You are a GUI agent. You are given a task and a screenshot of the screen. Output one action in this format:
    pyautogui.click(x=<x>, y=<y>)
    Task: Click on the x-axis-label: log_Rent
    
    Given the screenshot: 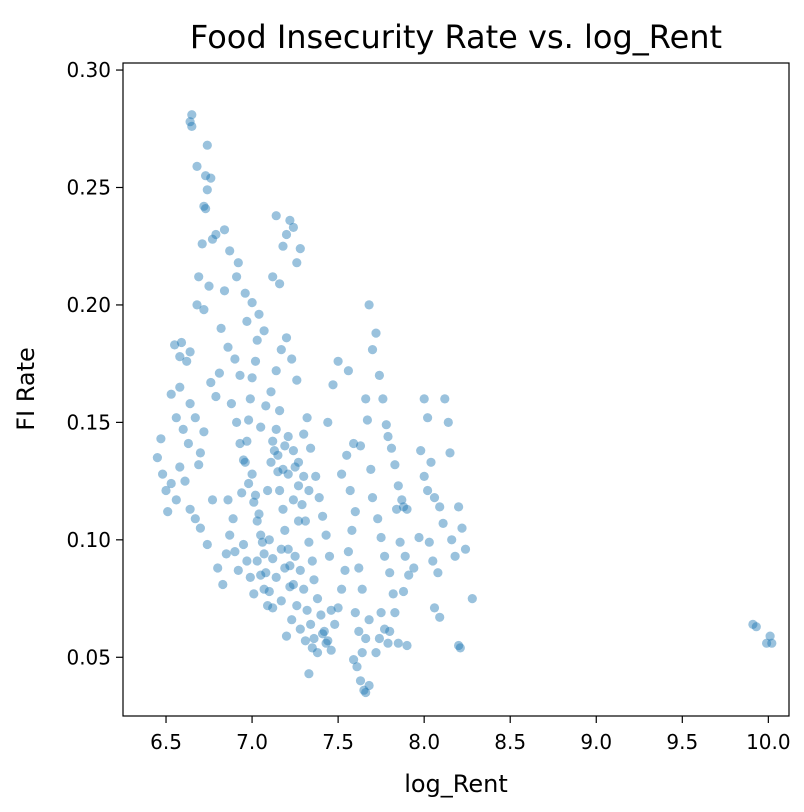 What is the action you would take?
    pyautogui.click(x=456, y=784)
    